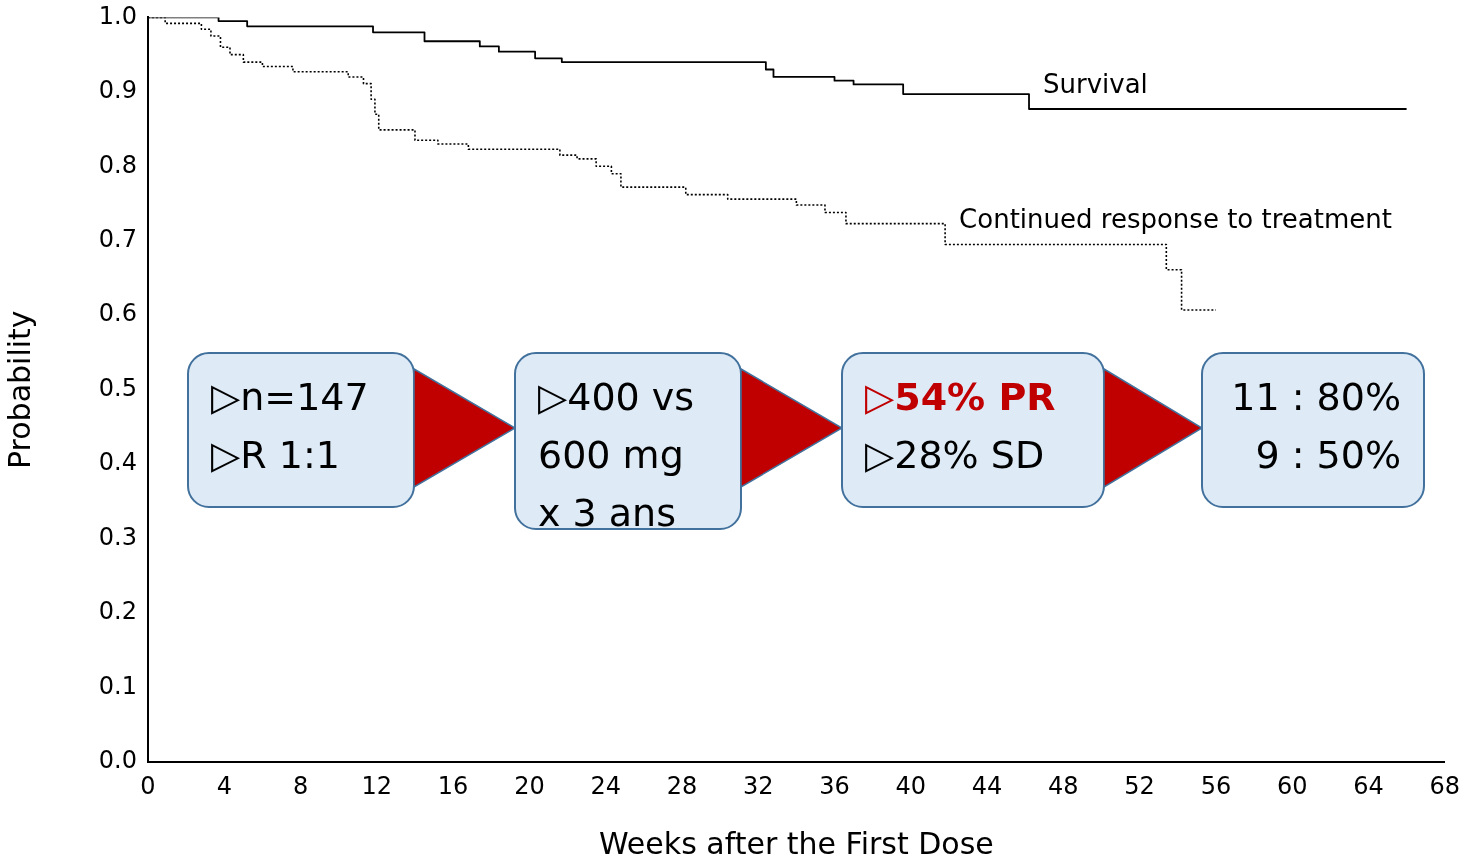 The image size is (1463, 868). Describe the element at coordinates (529, 785) in the screenshot. I see `x-tick-label: 20` at that location.